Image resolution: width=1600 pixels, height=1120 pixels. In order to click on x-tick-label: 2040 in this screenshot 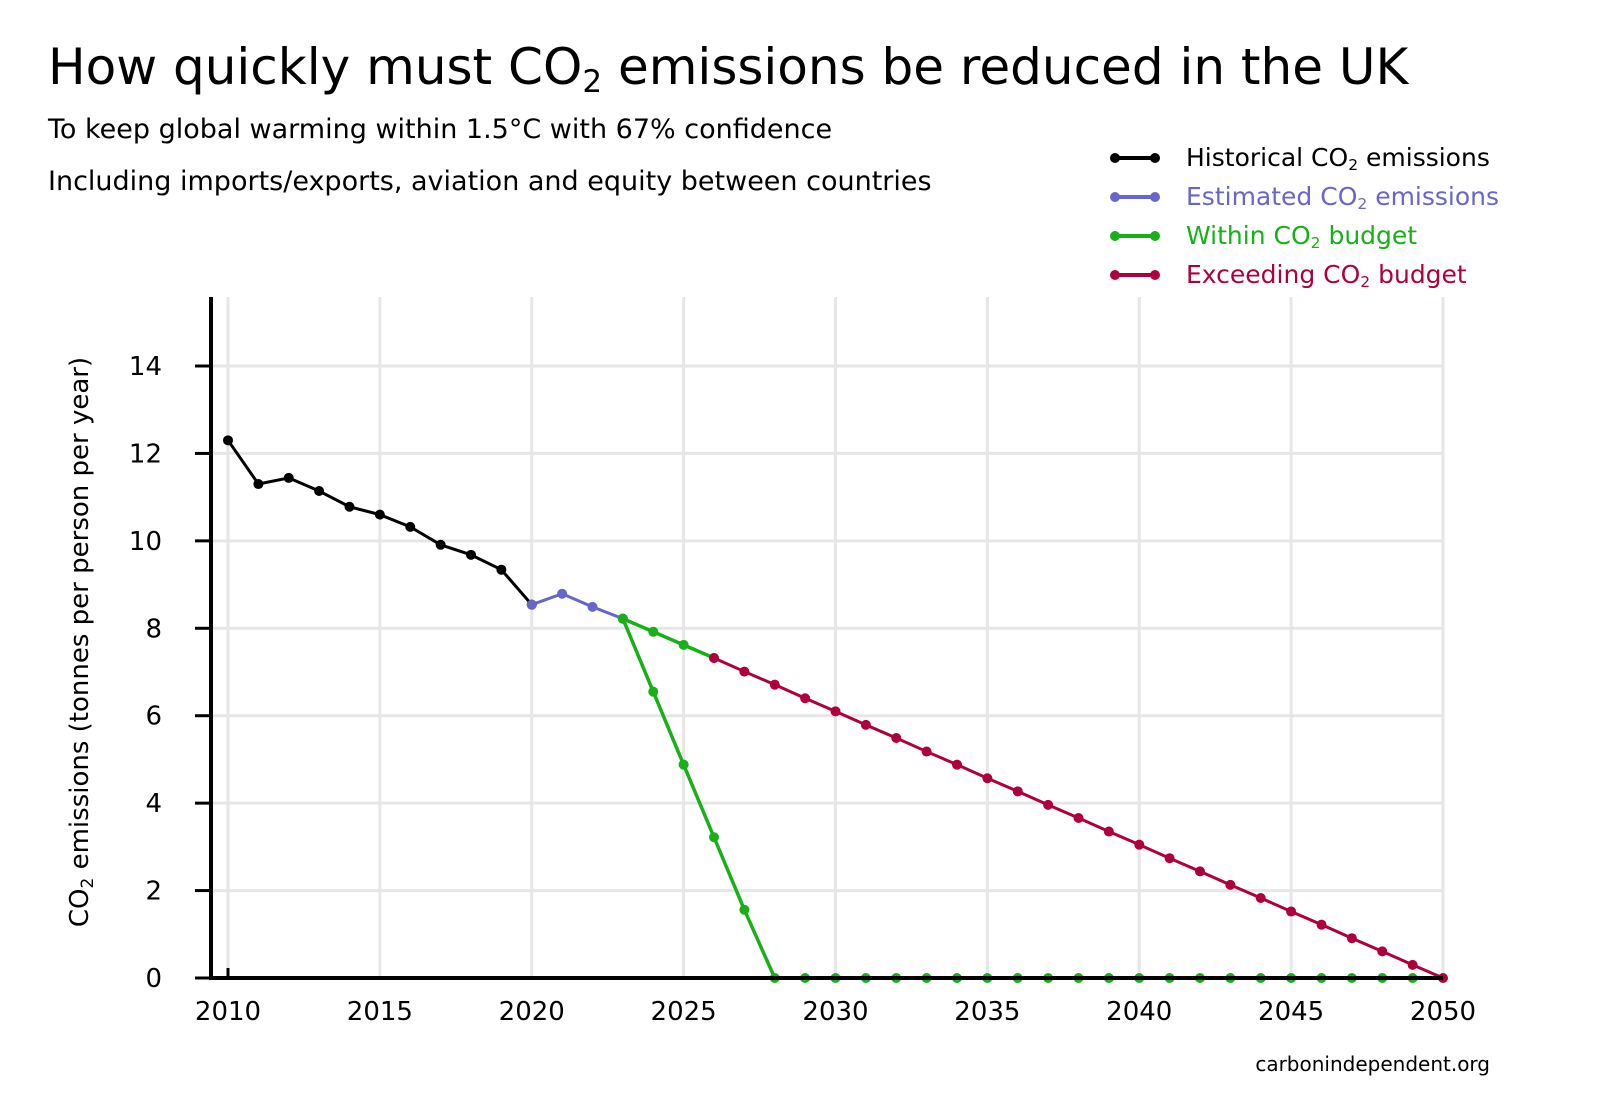, I will do `click(1139, 1012)`.